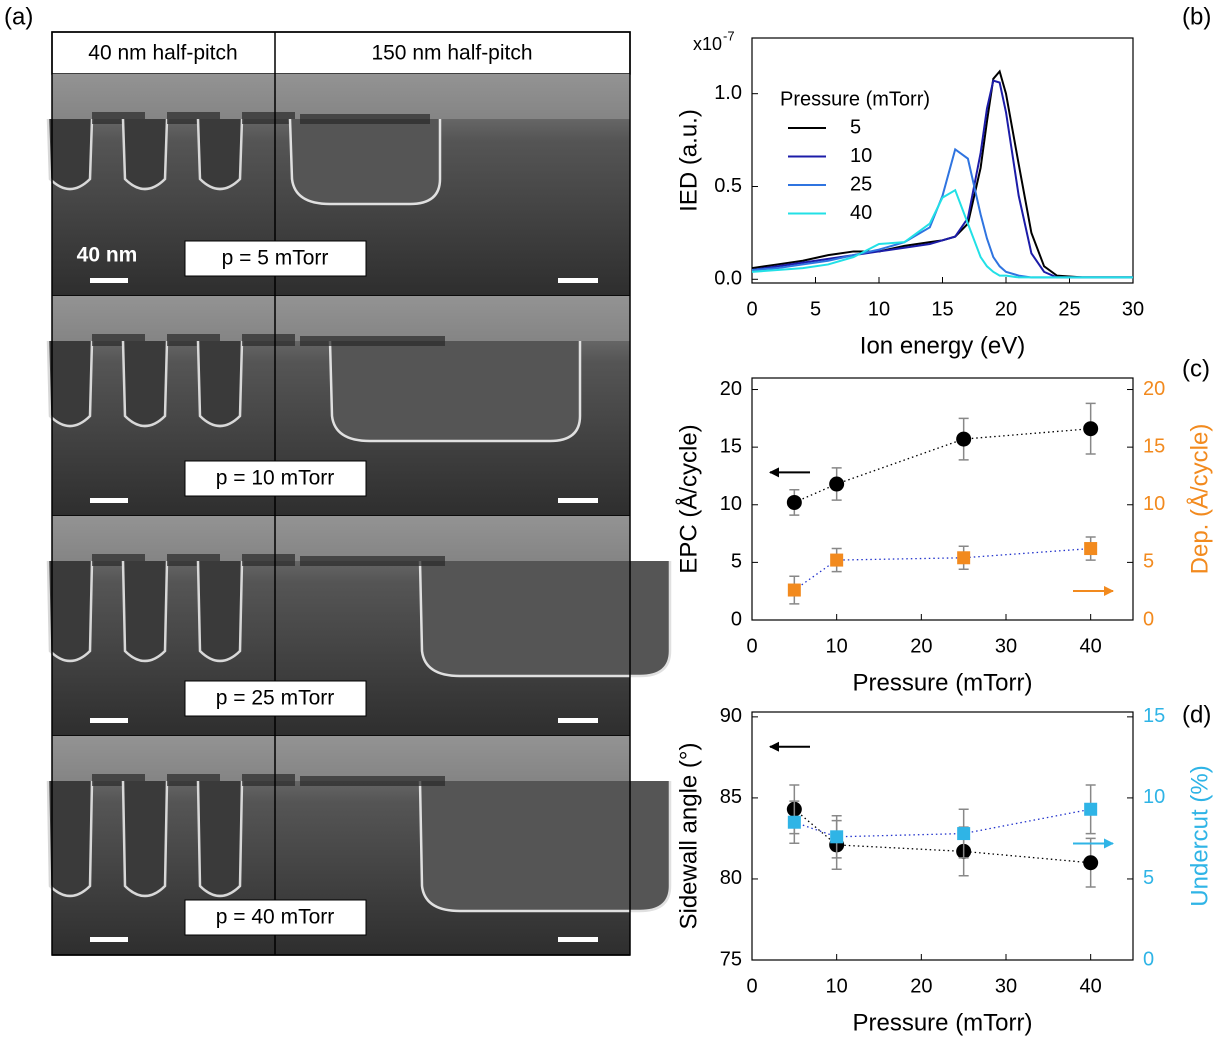  Describe the element at coordinates (861, 184) in the screenshot. I see `legend-label: 25` at that location.